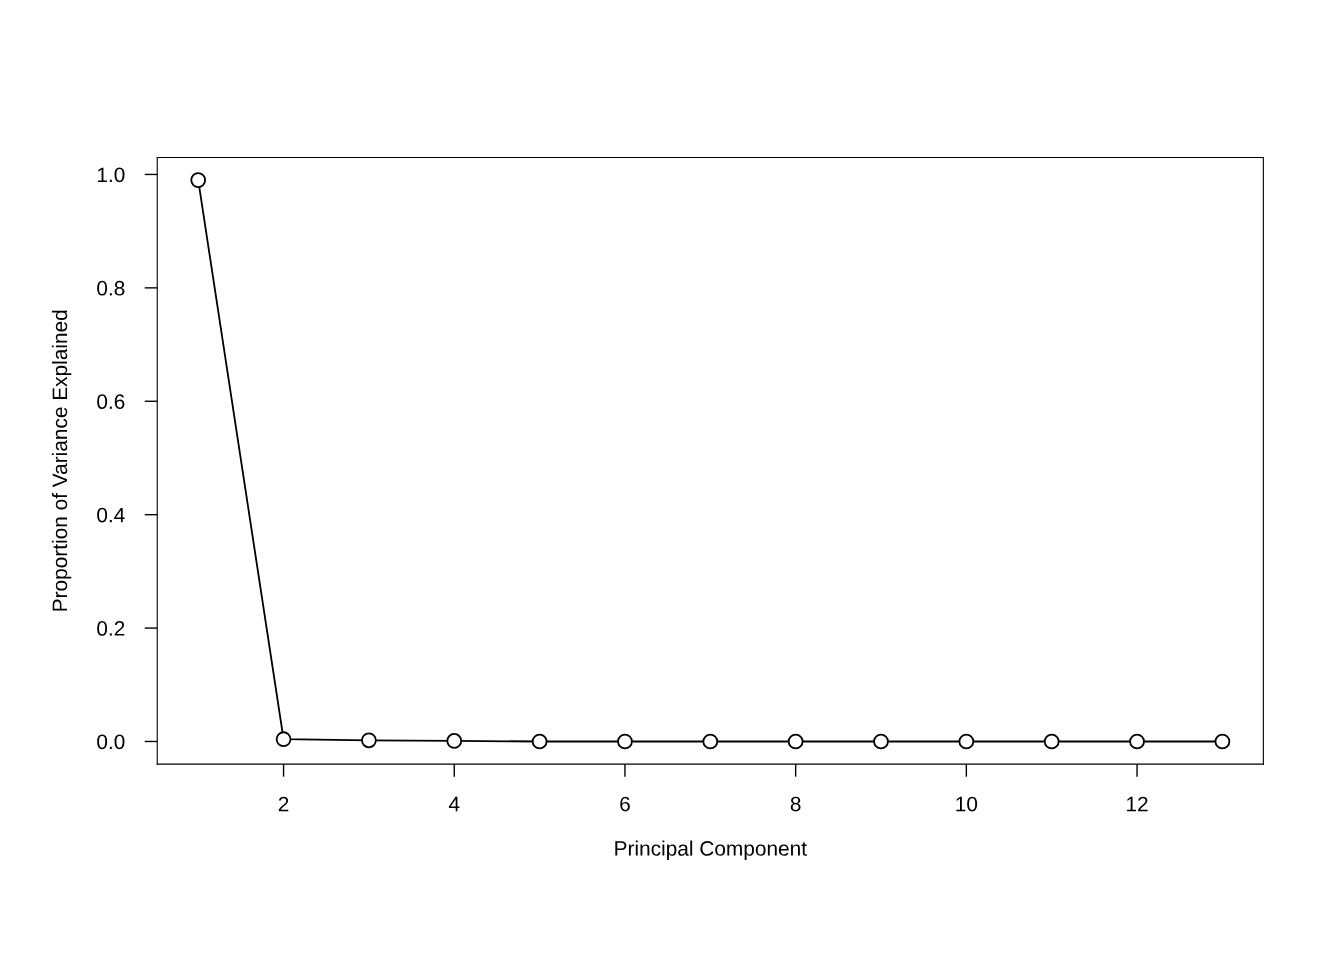 The height and width of the screenshot is (960, 1344). What do you see at coordinates (111, 515) in the screenshot?
I see `y-tick-label: 0.4` at bounding box center [111, 515].